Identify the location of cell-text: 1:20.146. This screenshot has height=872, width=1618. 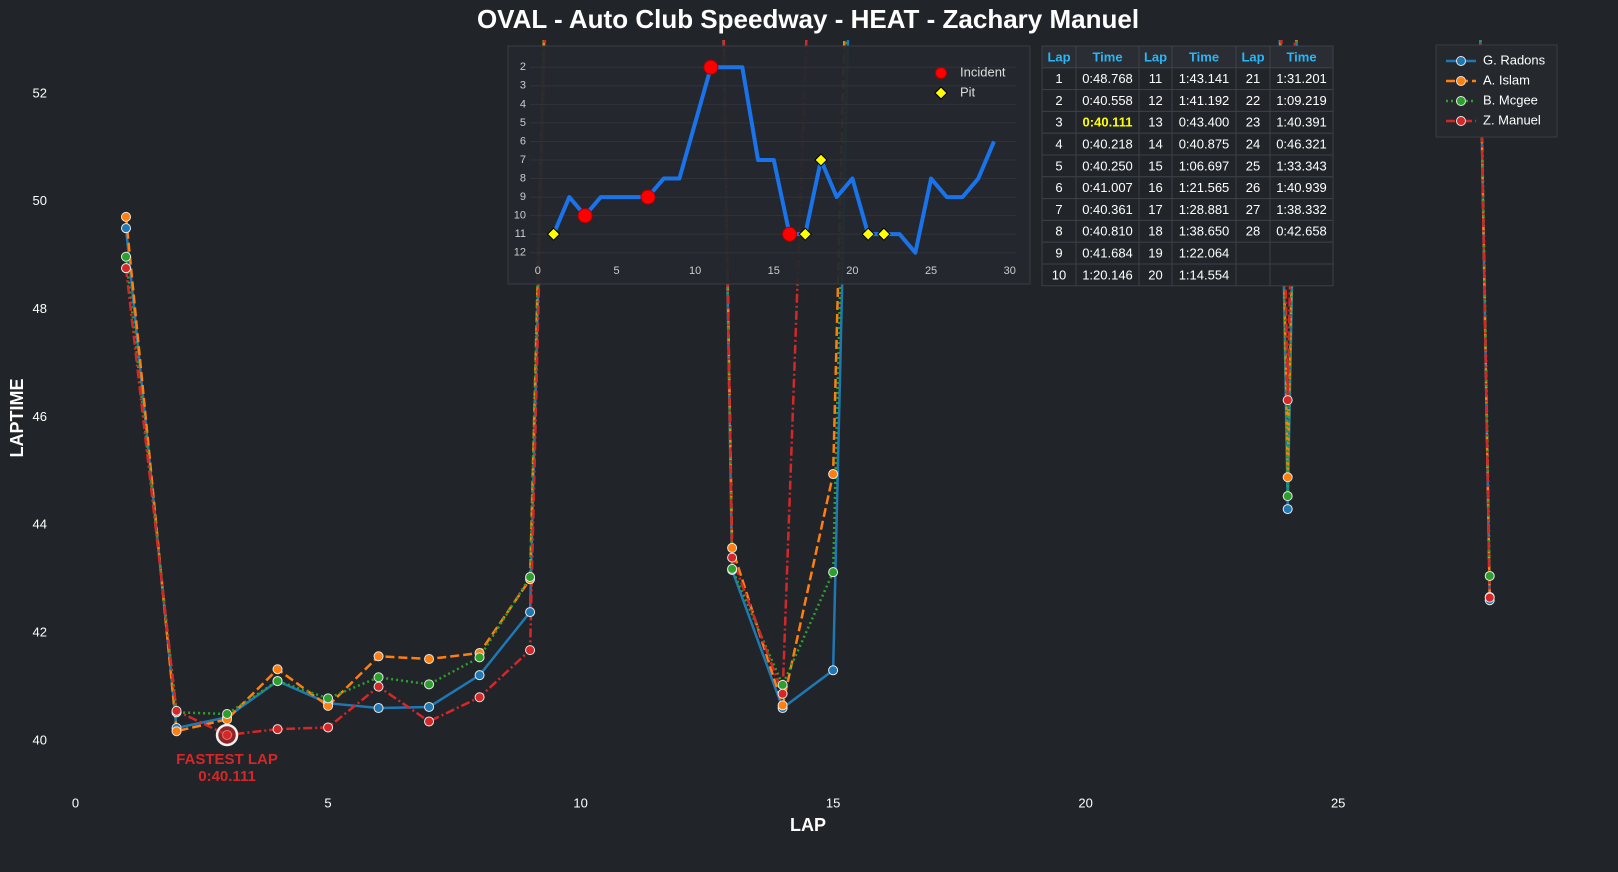
(1107, 274).